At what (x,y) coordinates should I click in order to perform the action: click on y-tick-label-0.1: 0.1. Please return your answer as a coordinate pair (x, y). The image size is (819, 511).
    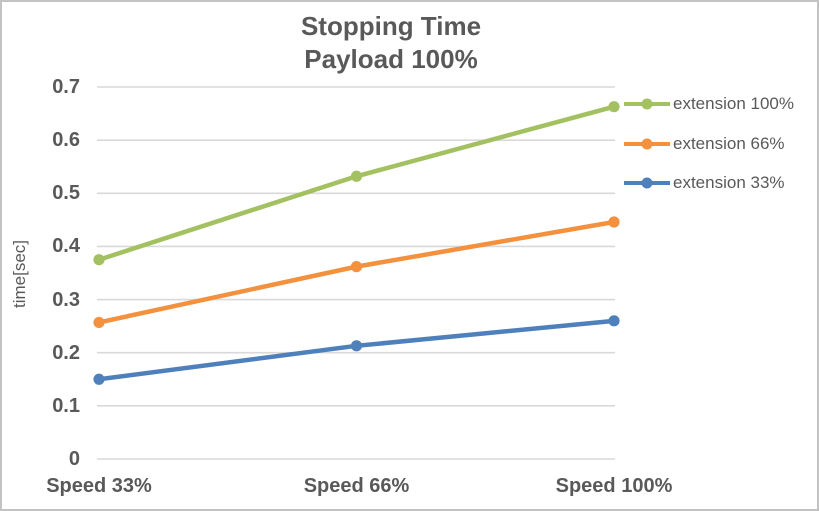
    Looking at the image, I should click on (66, 405).